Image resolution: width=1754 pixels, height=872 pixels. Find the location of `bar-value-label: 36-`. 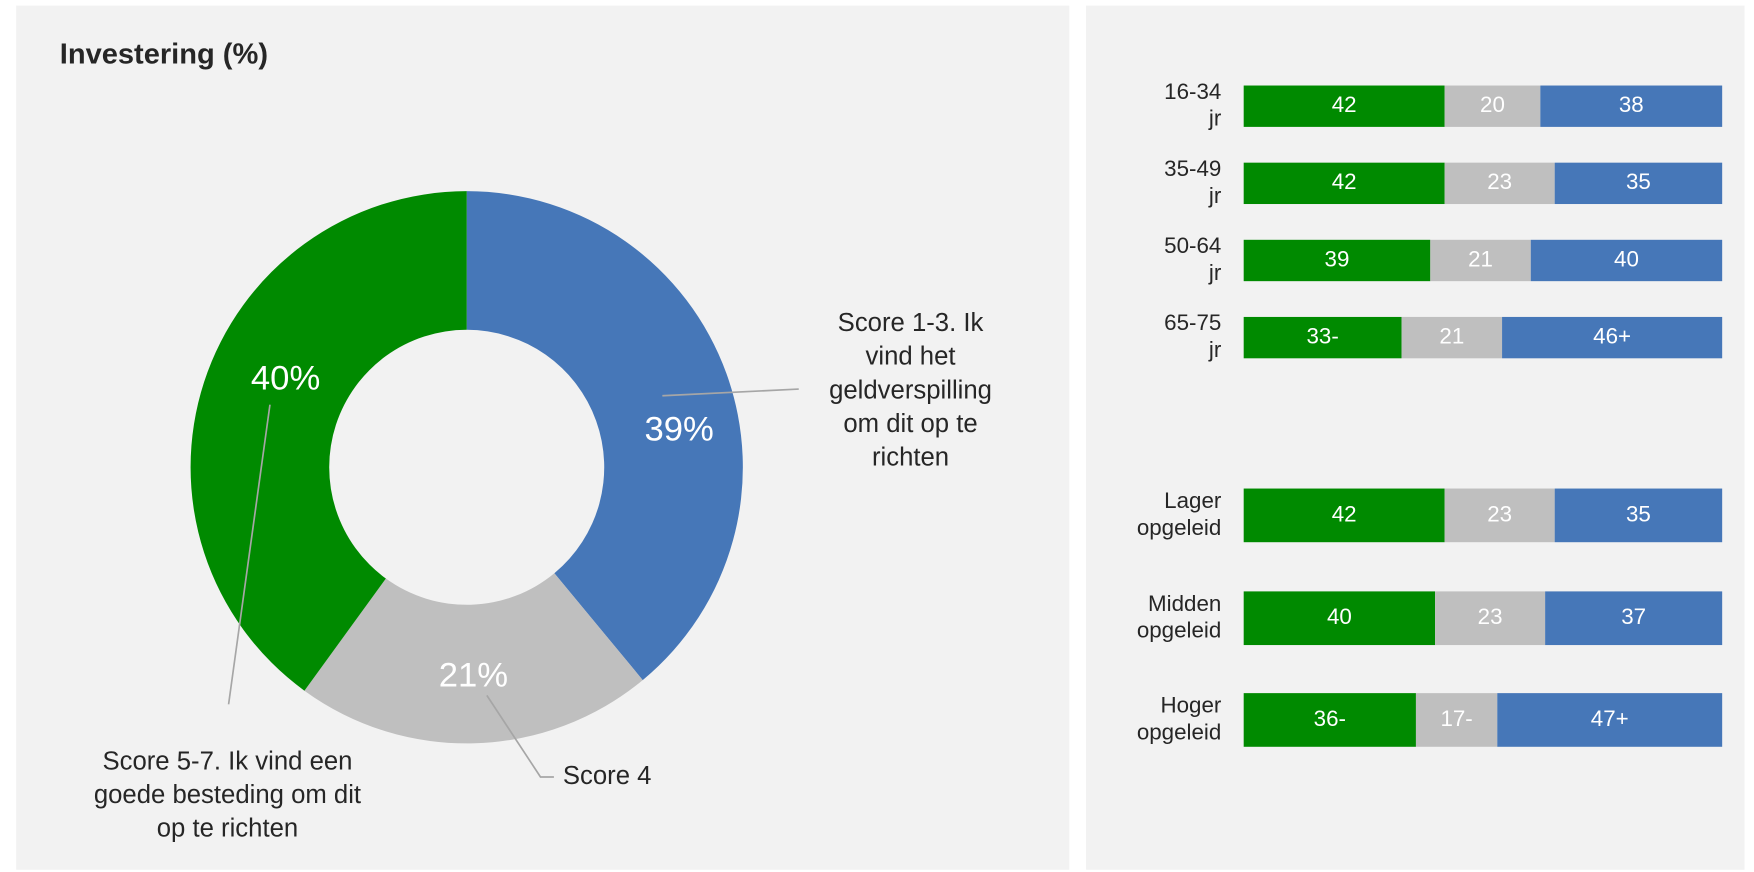

bar-value-label: 36- is located at coordinates (1330, 718).